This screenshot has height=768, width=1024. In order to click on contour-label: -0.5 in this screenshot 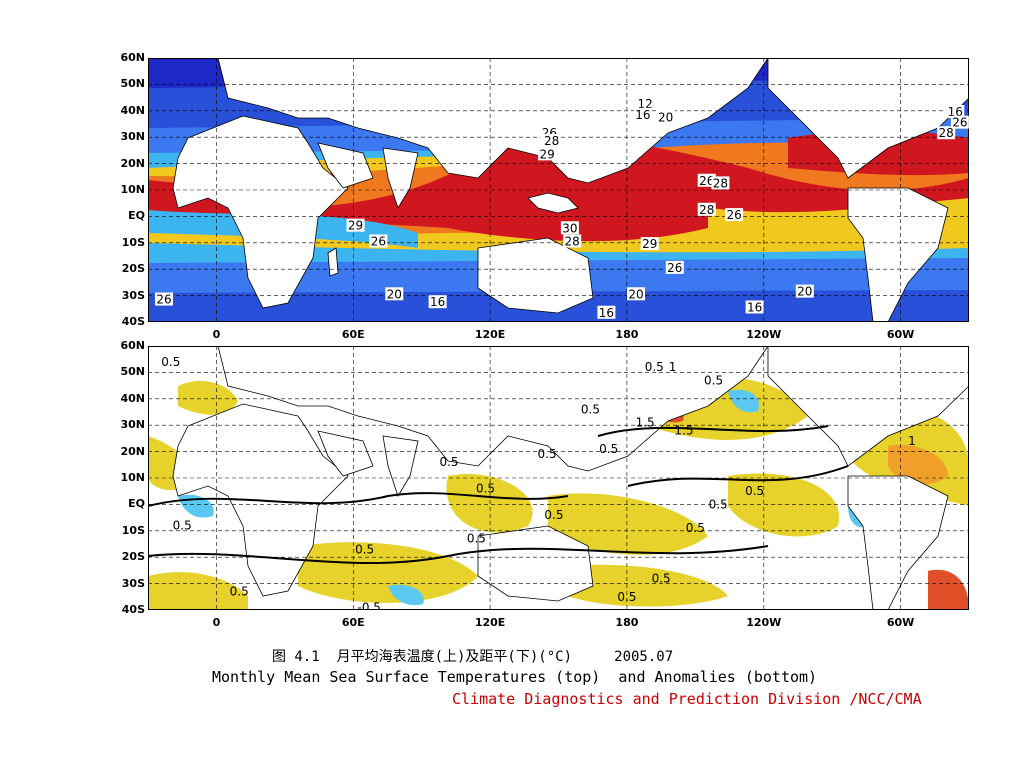, I will do `click(369, 605)`.